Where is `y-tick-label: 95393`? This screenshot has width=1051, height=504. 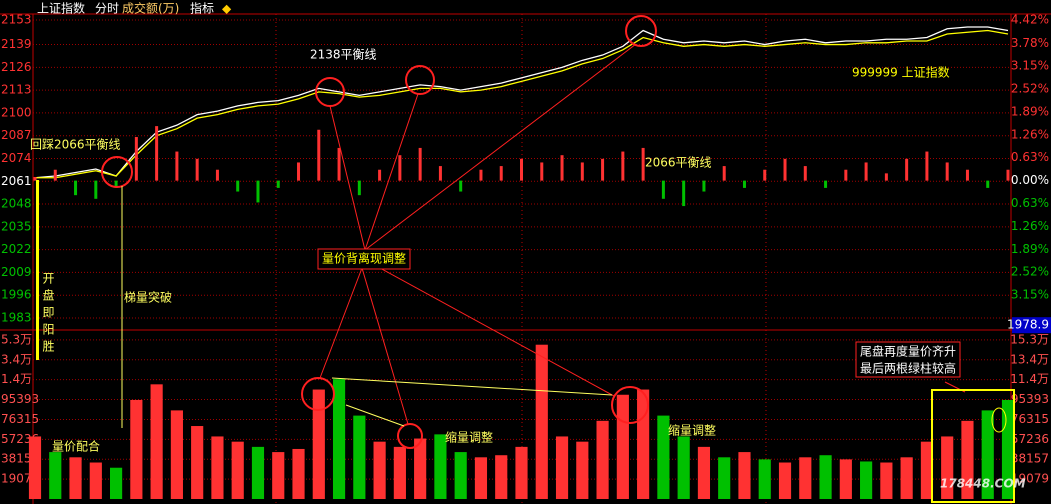
y-tick-label: 95393 is located at coordinates (20, 399).